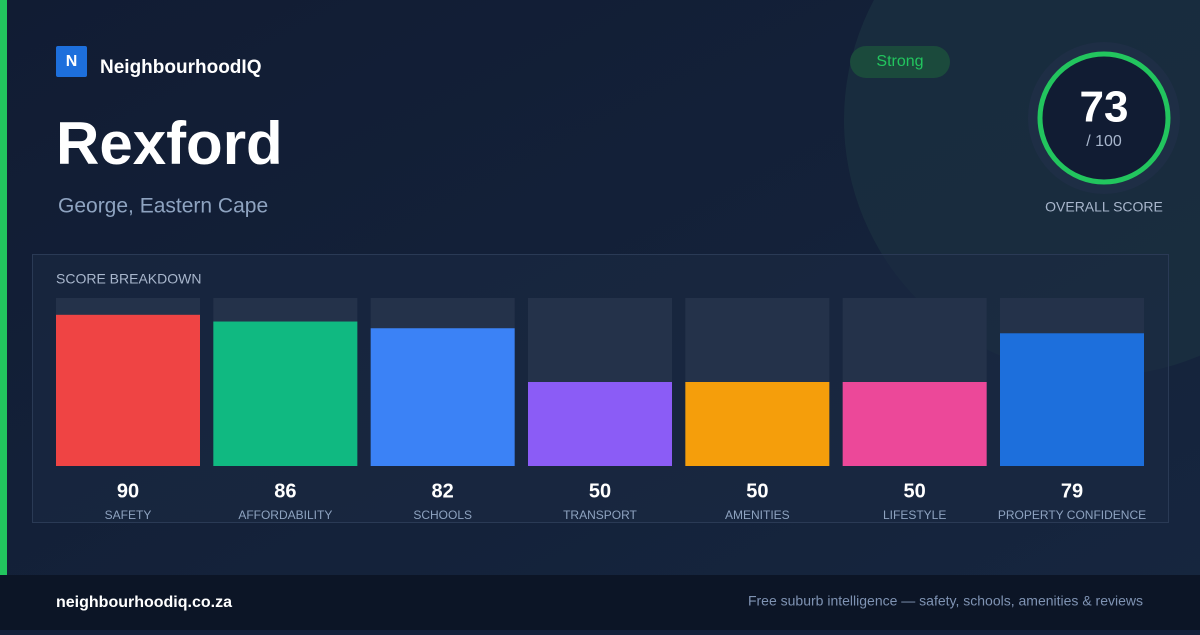 This screenshot has width=1200, height=635. Describe the element at coordinates (3, 287) in the screenshot. I see `accent-stripe` at that location.